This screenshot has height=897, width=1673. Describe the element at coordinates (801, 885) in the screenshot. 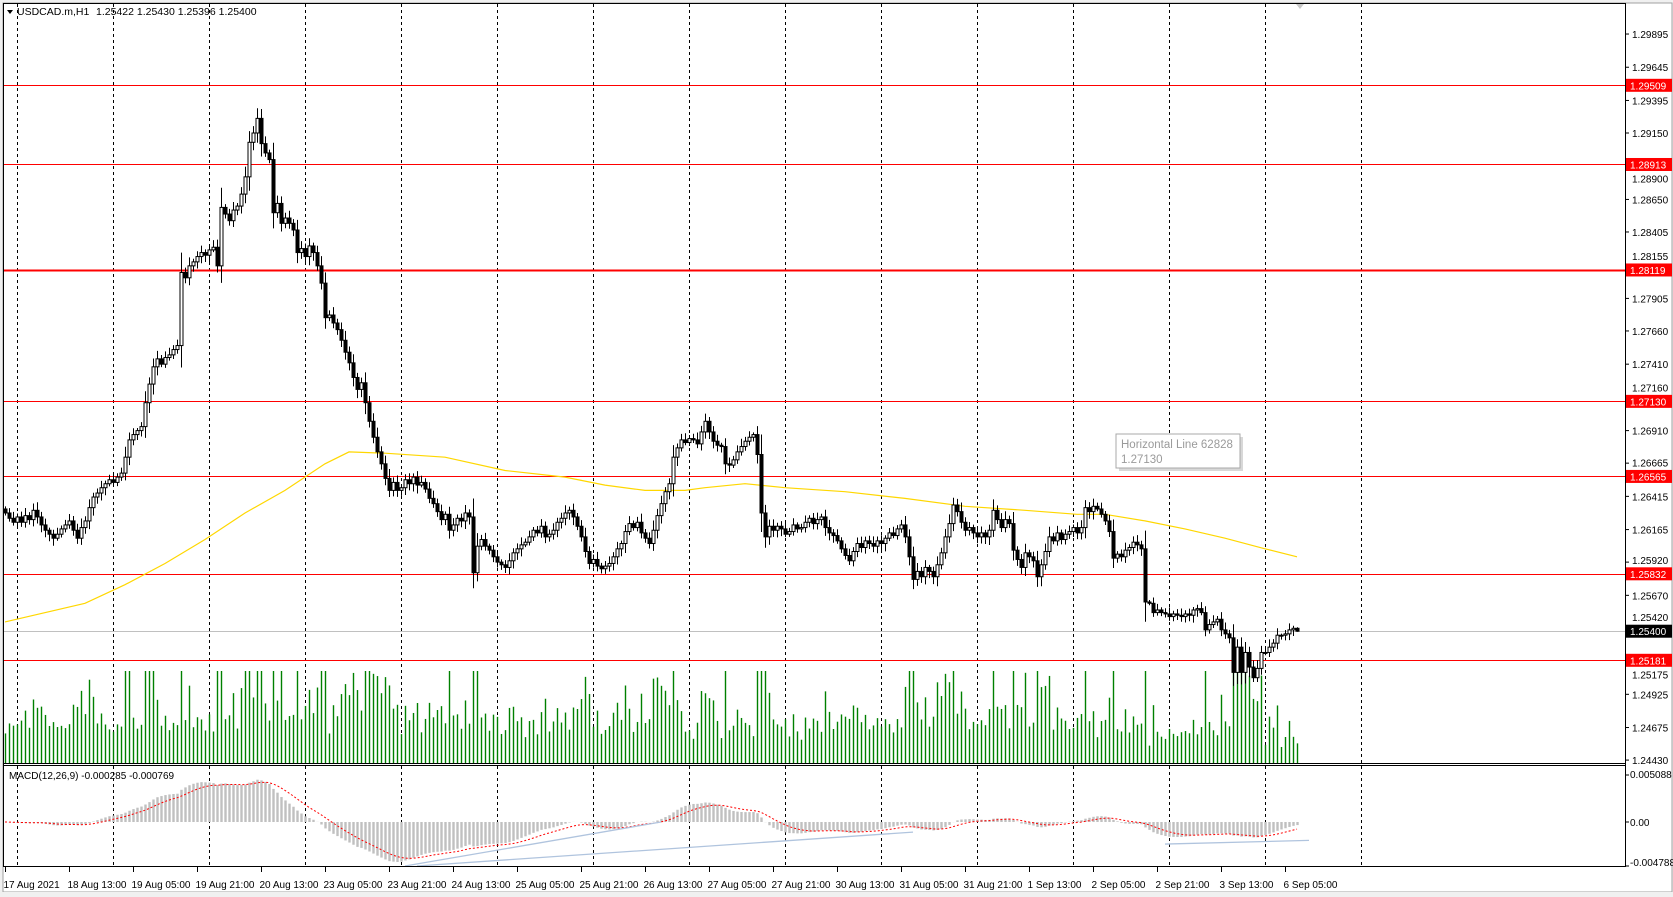

I see `time-tick-label: 27 Aug 21:00` at that location.